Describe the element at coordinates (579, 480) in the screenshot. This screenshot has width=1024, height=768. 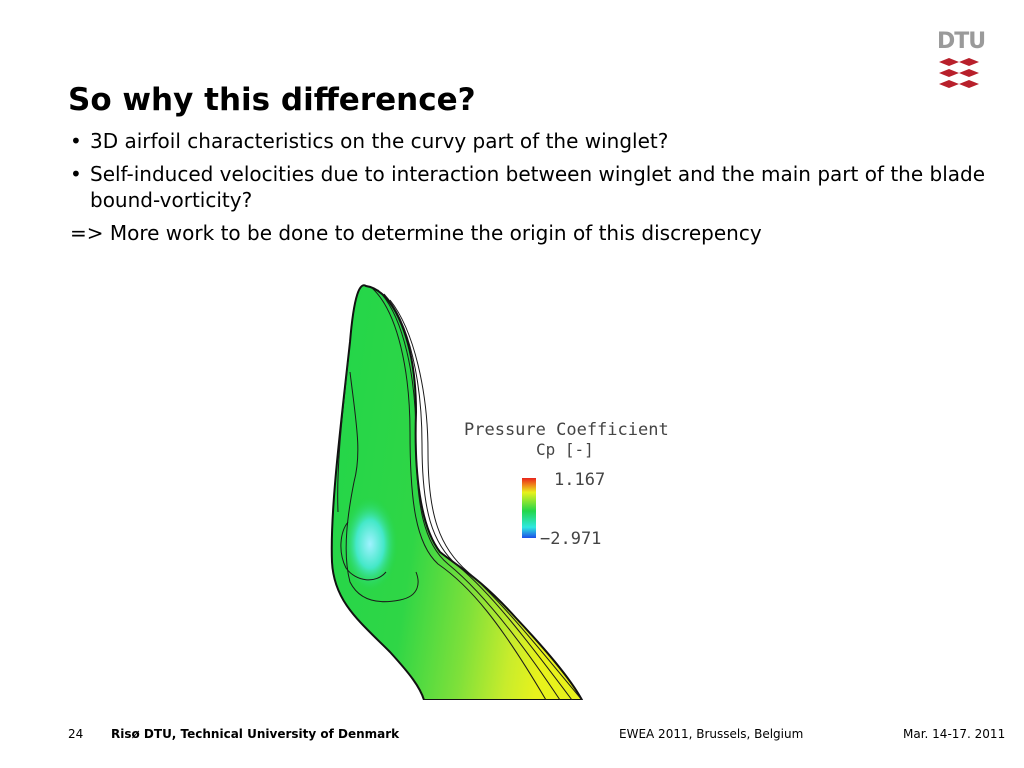
I see `legend-max-label: 1.167` at that location.